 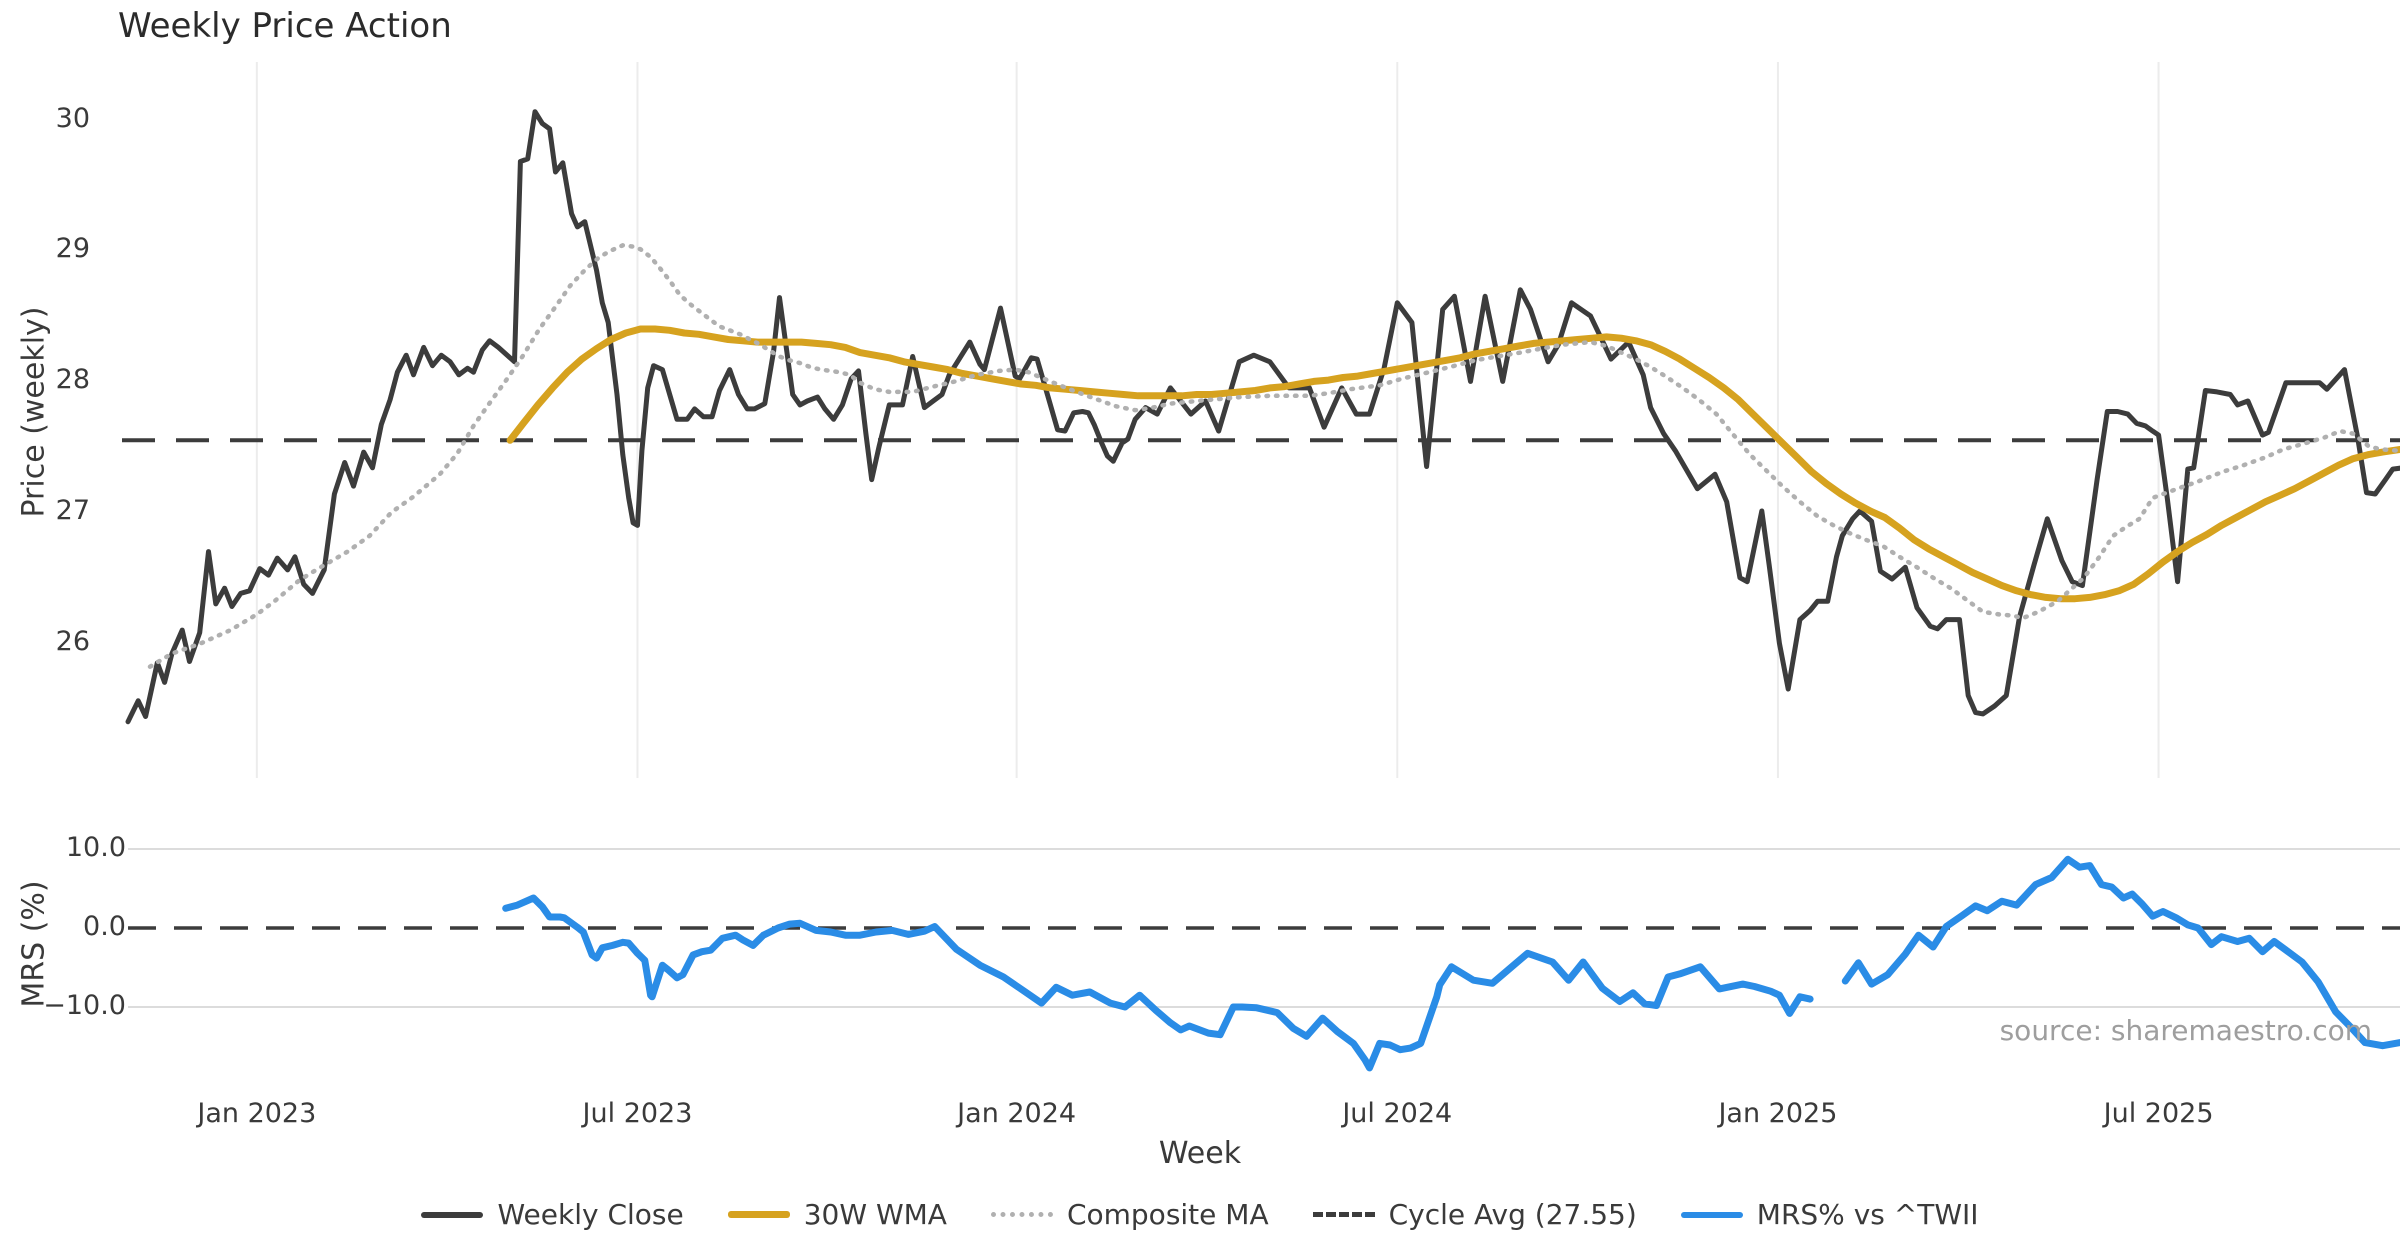 What do you see at coordinates (1021, 1214) in the screenshot?
I see `legend-swatch-dotted` at bounding box center [1021, 1214].